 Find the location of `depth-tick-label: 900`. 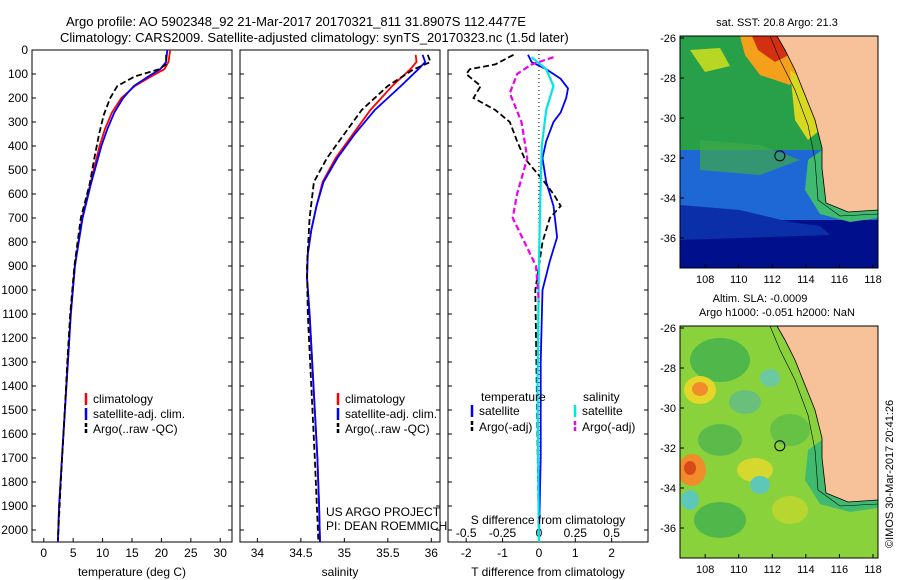

depth-tick-label: 900 is located at coordinates (18, 266).